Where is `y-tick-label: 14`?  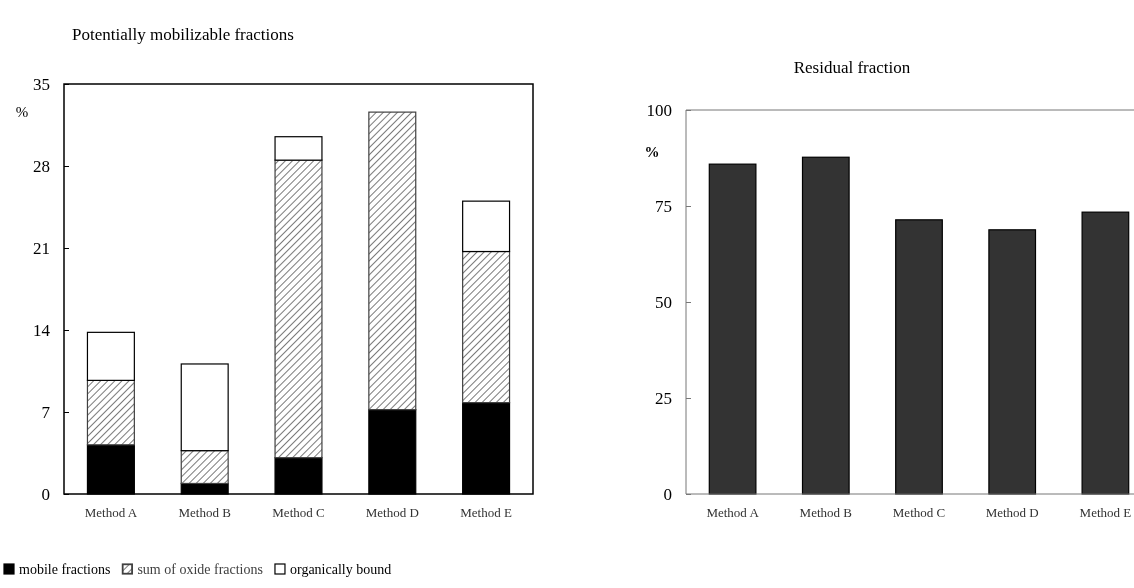
y-tick-label: 14 is located at coordinates (42, 330).